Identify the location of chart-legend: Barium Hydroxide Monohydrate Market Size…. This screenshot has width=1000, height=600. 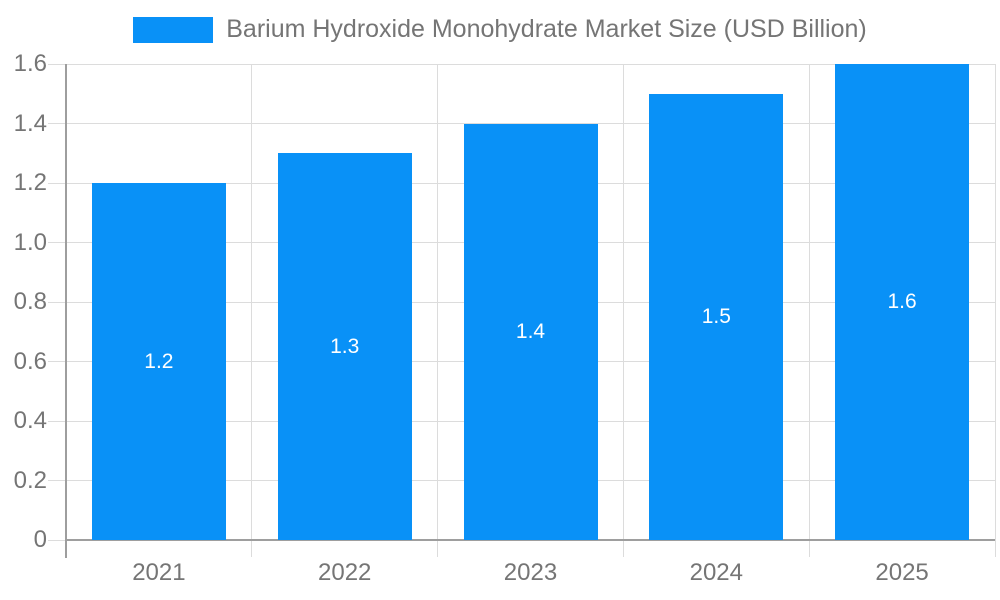
(500, 29).